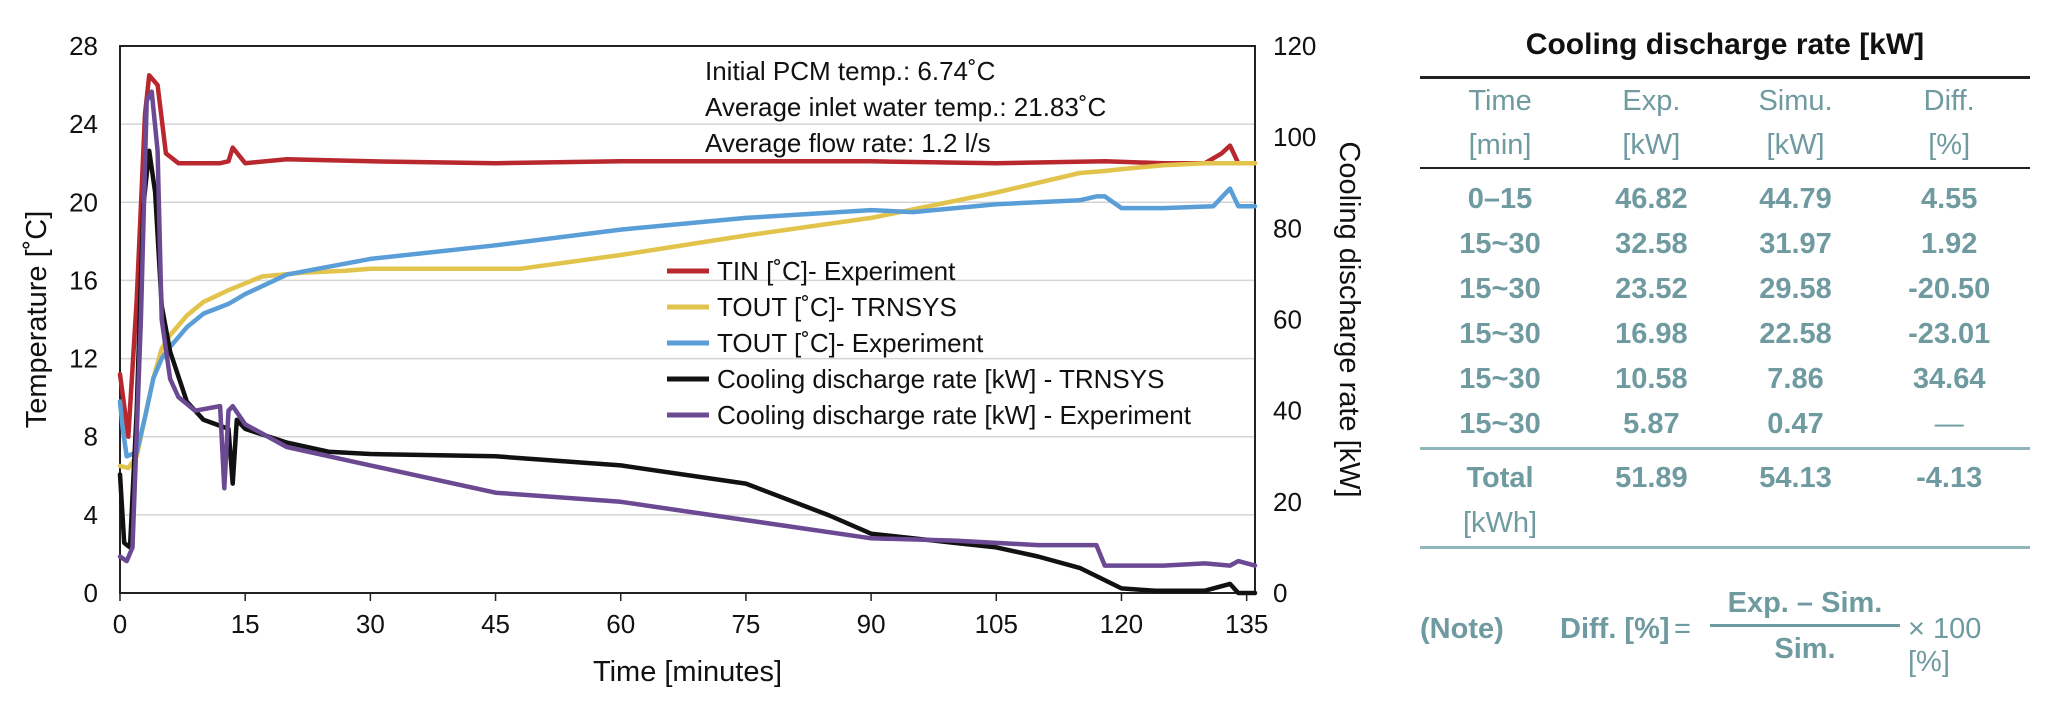  What do you see at coordinates (91, 515) in the screenshot?
I see `y-left-tick-label: 4` at bounding box center [91, 515].